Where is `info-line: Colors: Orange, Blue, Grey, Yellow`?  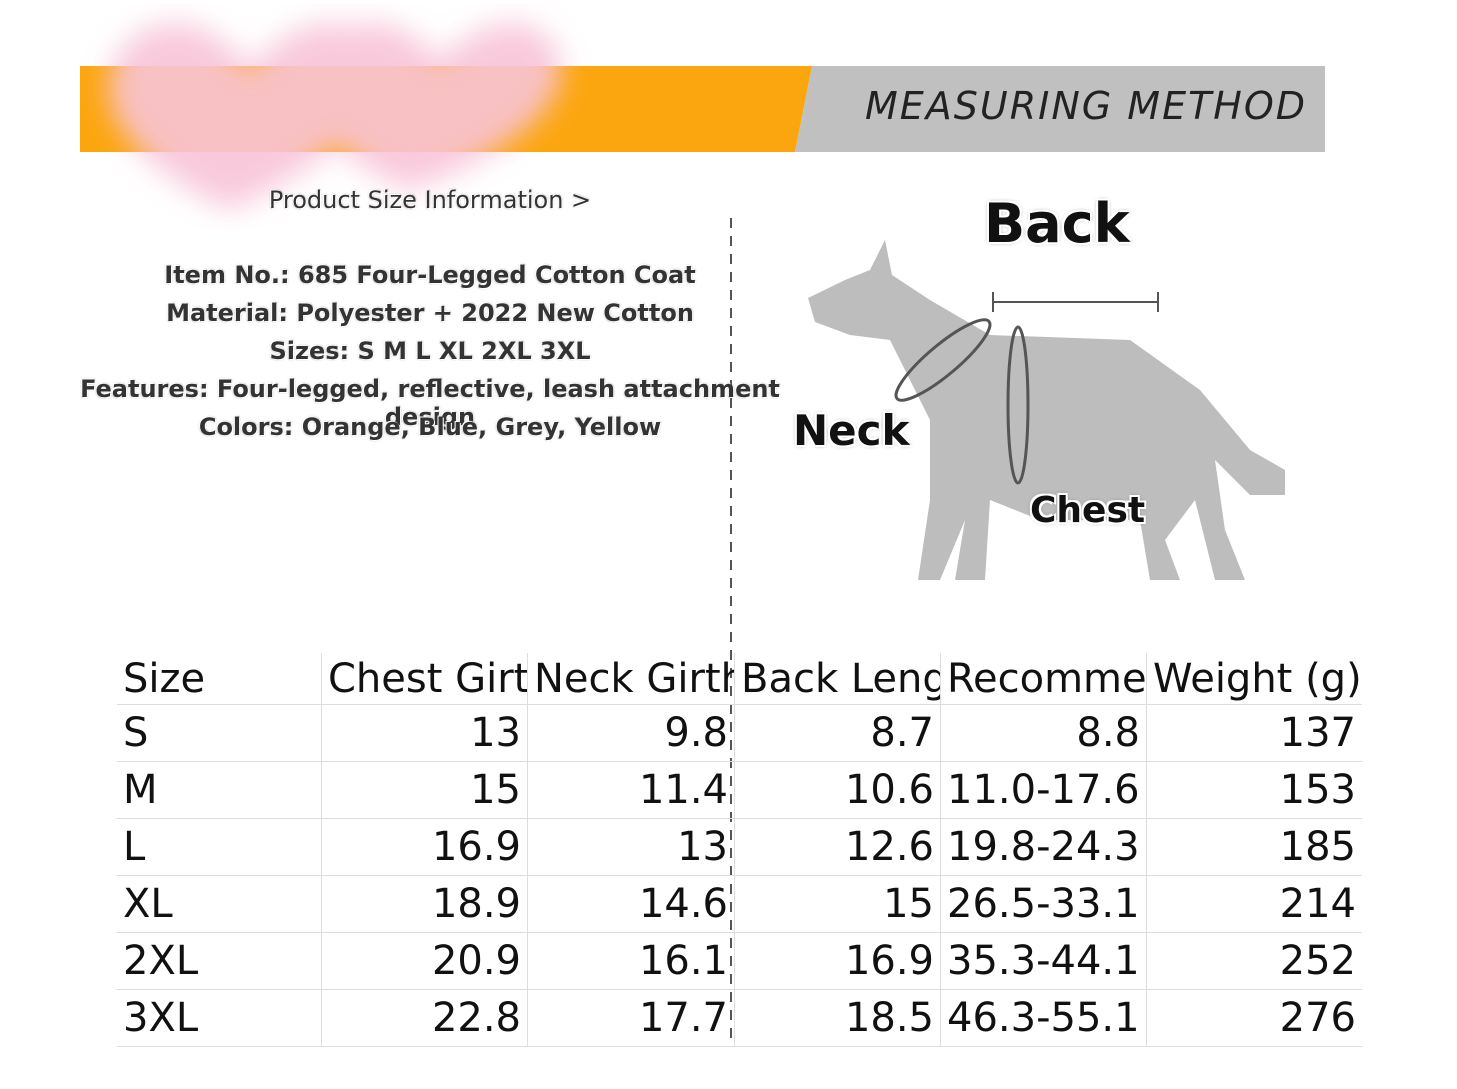
info-line: Colors: Orange, Blue, Grey, Yellow is located at coordinates (430, 427).